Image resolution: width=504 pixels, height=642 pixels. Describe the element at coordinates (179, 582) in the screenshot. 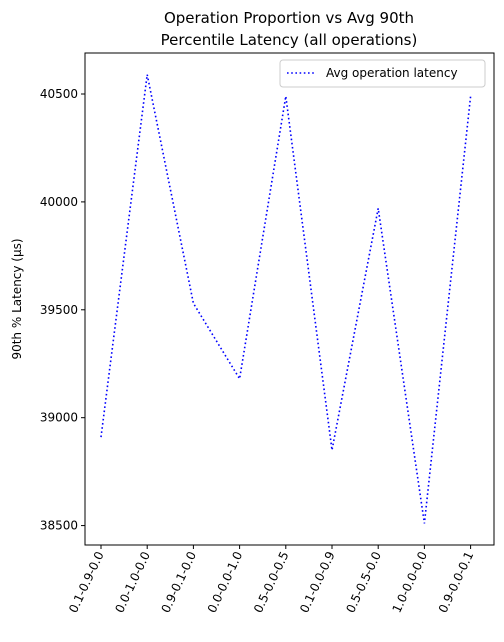

I see `x-tick-label: 0.9-0.1-0.0` at that location.